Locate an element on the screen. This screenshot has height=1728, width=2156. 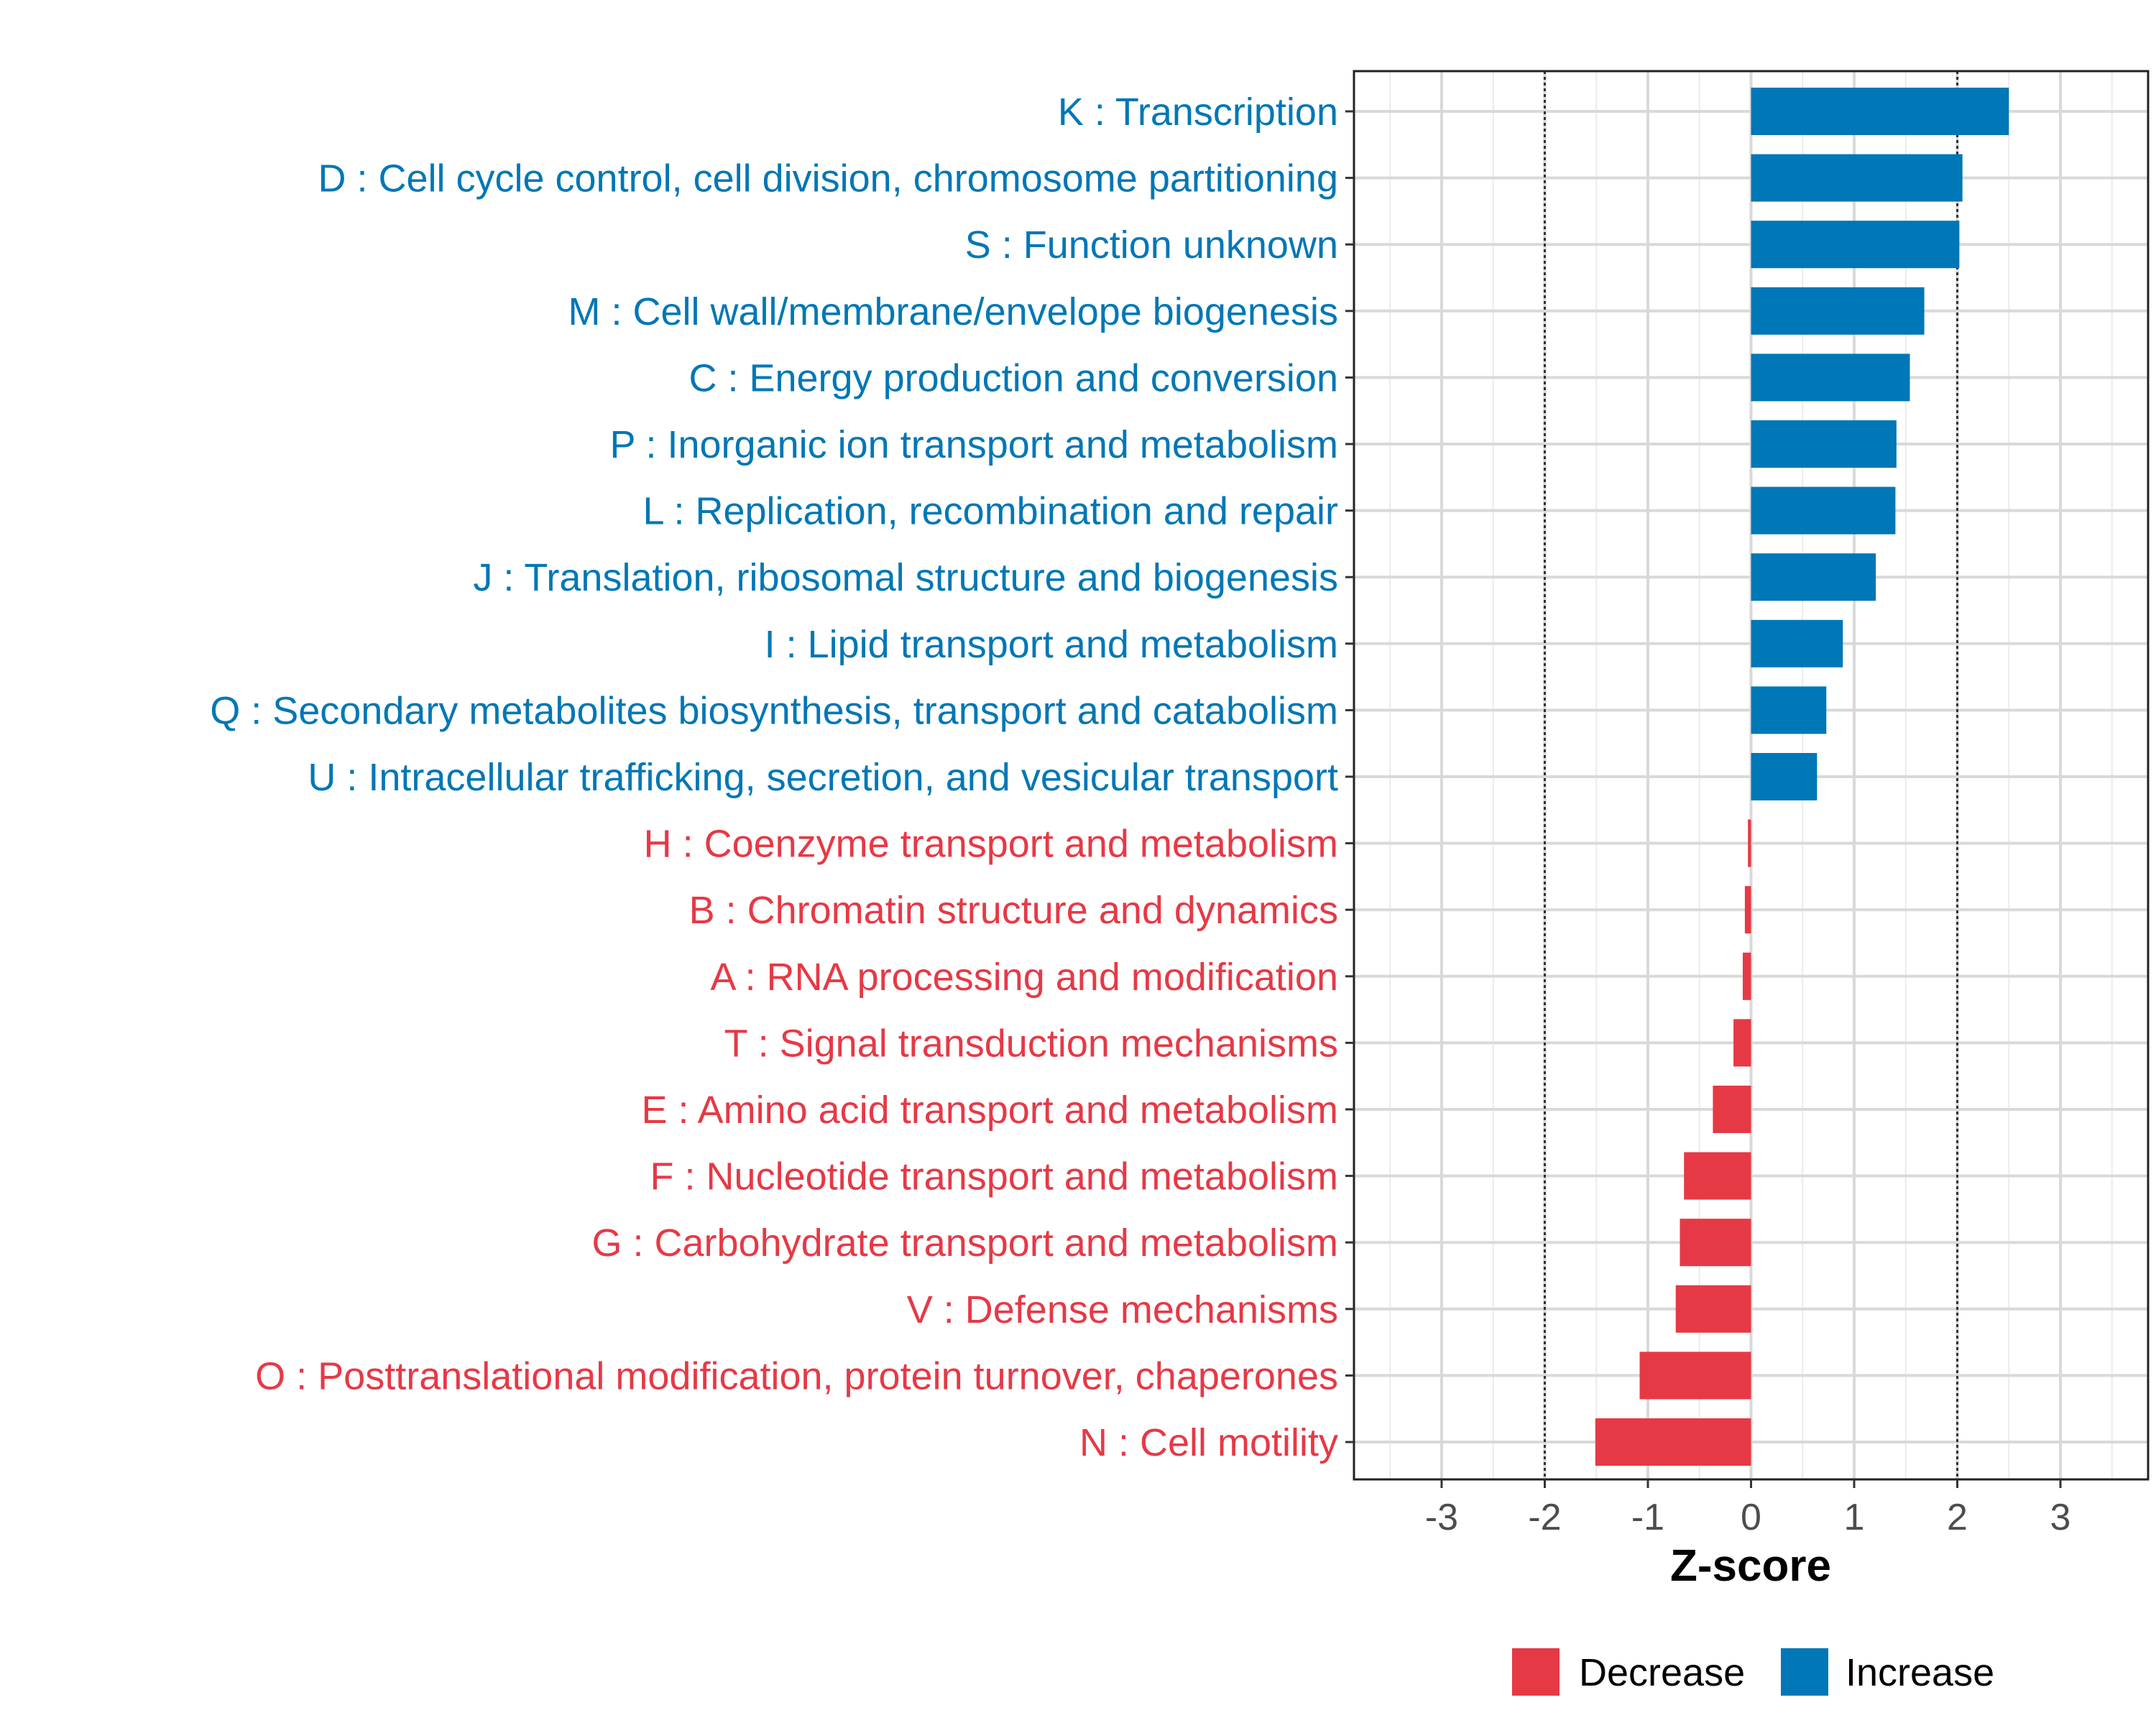
y-tick-label: S : Function unknown is located at coordinates (1151, 245).